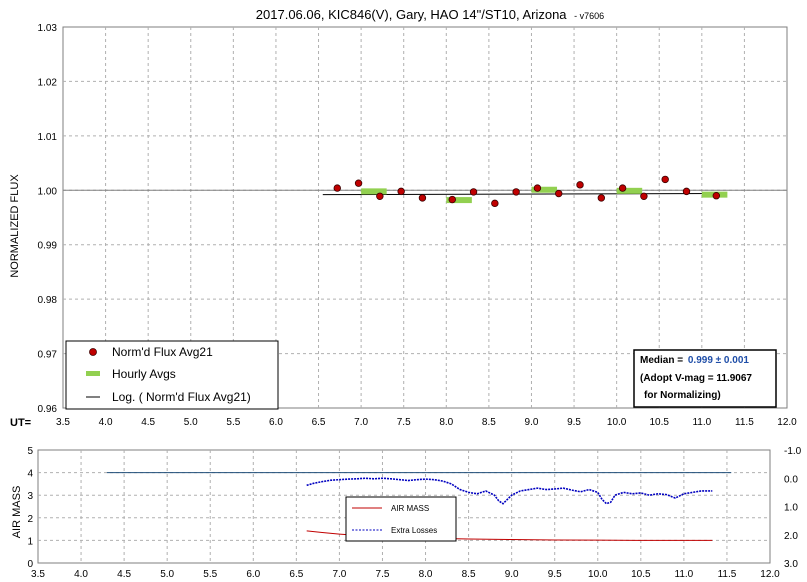 This screenshot has height=582, width=807. Describe the element at coordinates (15, 226) in the screenshot. I see `flux-y-axis-label: NORMALIZED FLUX` at that location.